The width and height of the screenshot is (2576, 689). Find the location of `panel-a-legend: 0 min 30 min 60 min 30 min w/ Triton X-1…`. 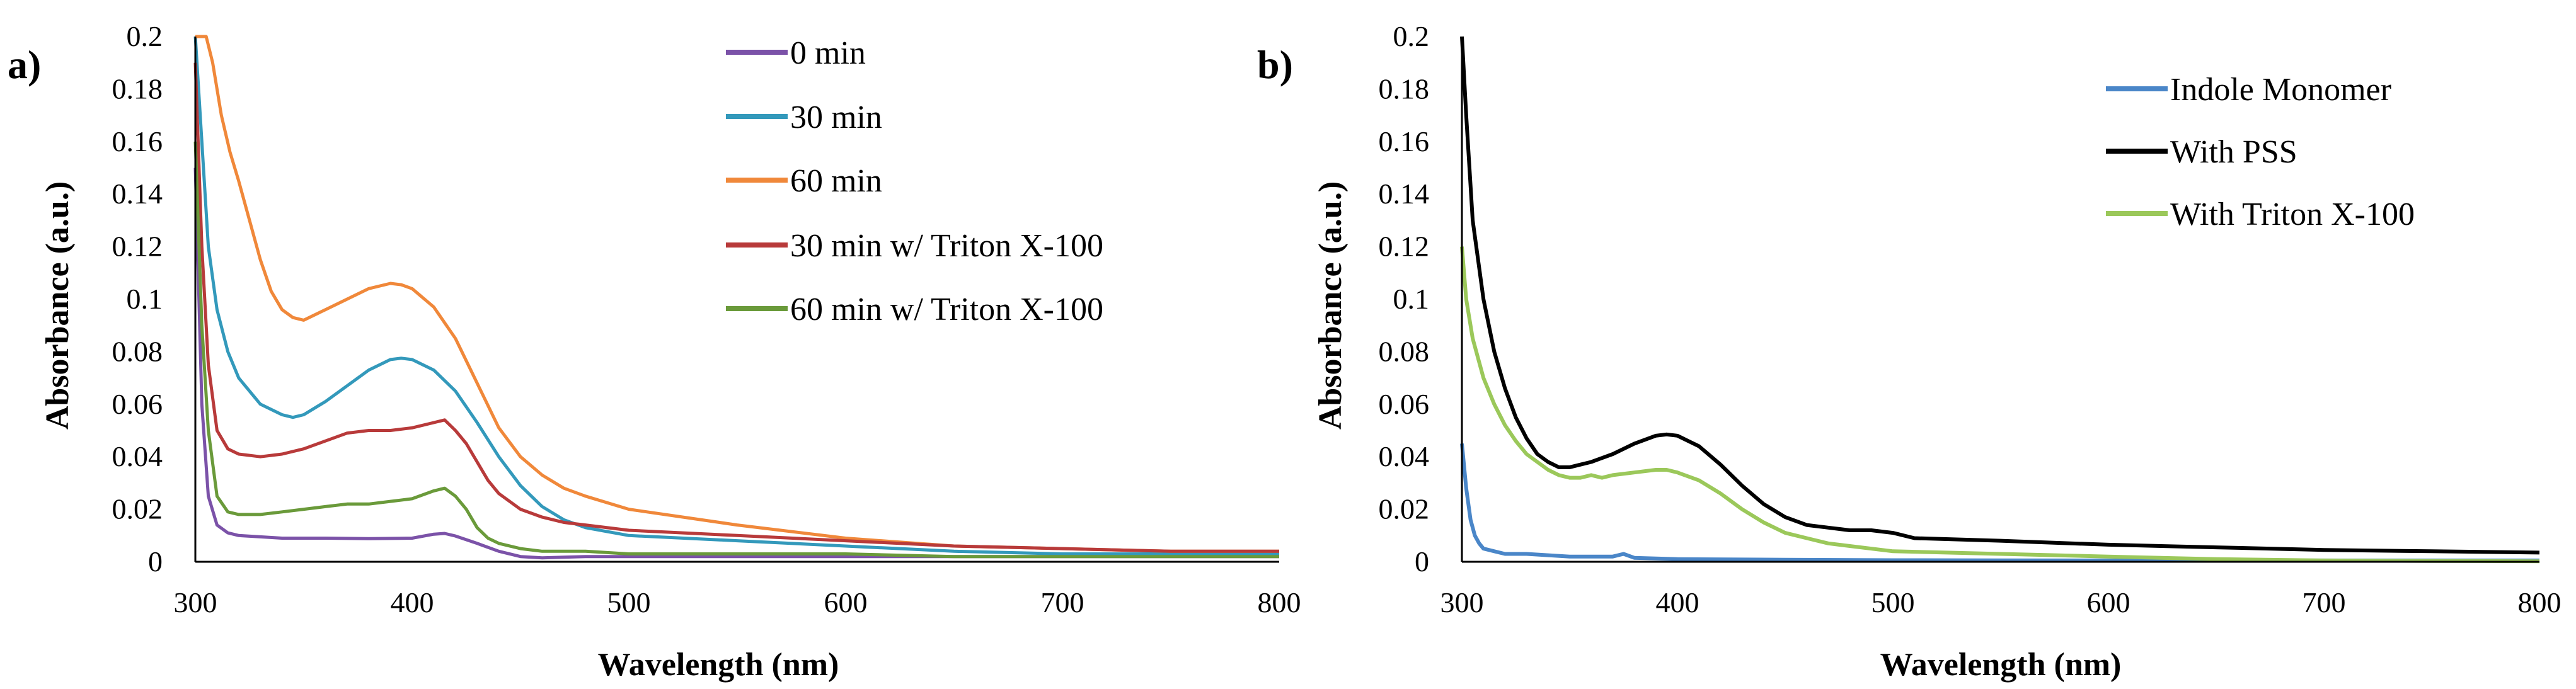

panel-a-legend: 0 min 30 min 60 min 30 min w/ Triton X-1… is located at coordinates (914, 181).